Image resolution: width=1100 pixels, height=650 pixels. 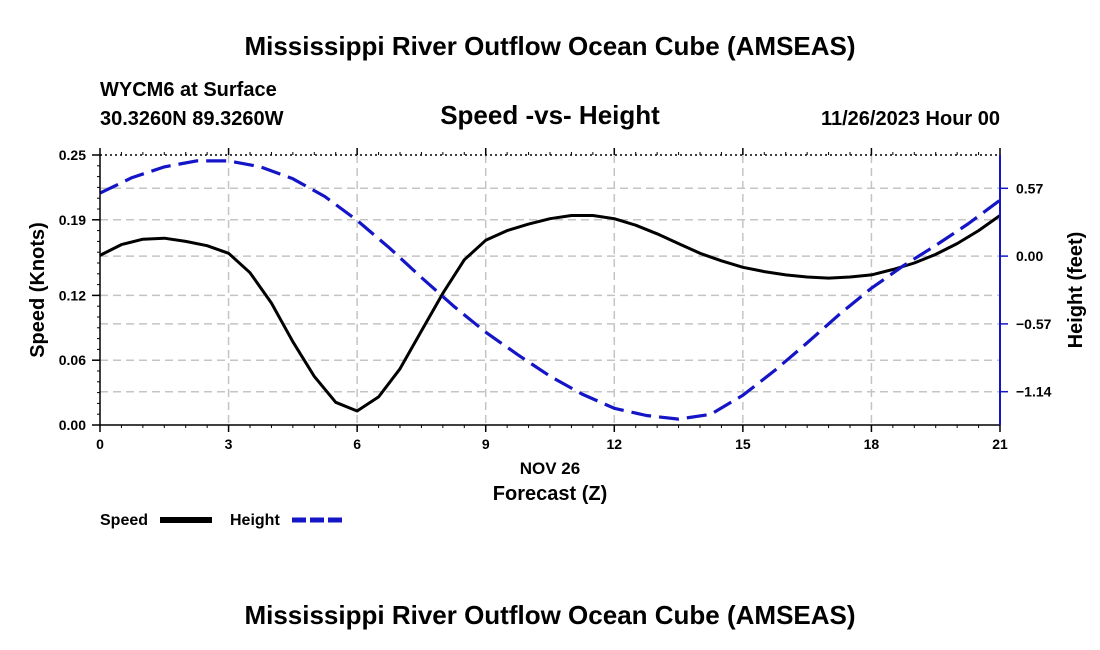 I want to click on y-axis-label-right: Height (feet), so click(x=1076, y=290).